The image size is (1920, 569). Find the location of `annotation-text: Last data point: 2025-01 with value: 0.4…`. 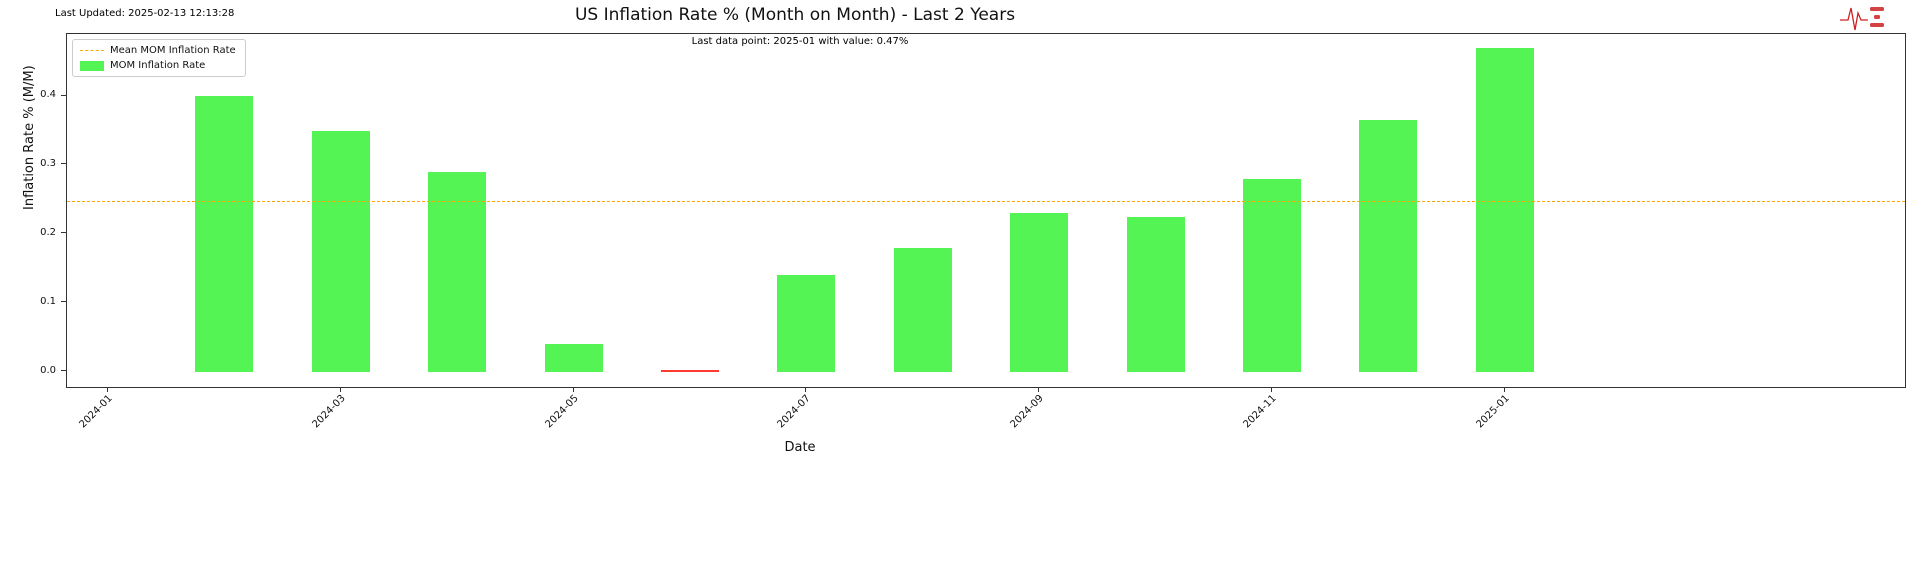

annotation-text: Last data point: 2025-01 with value: 0.4… is located at coordinates (800, 41).